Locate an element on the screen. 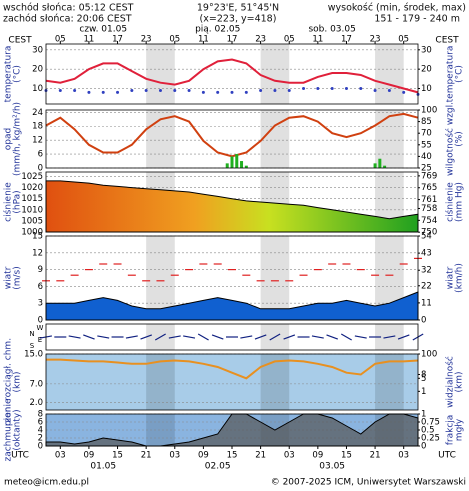 The height and width of the screenshot is (491, 469). coords: 19°23'E, 51°45'N is located at coordinates (238, 8).